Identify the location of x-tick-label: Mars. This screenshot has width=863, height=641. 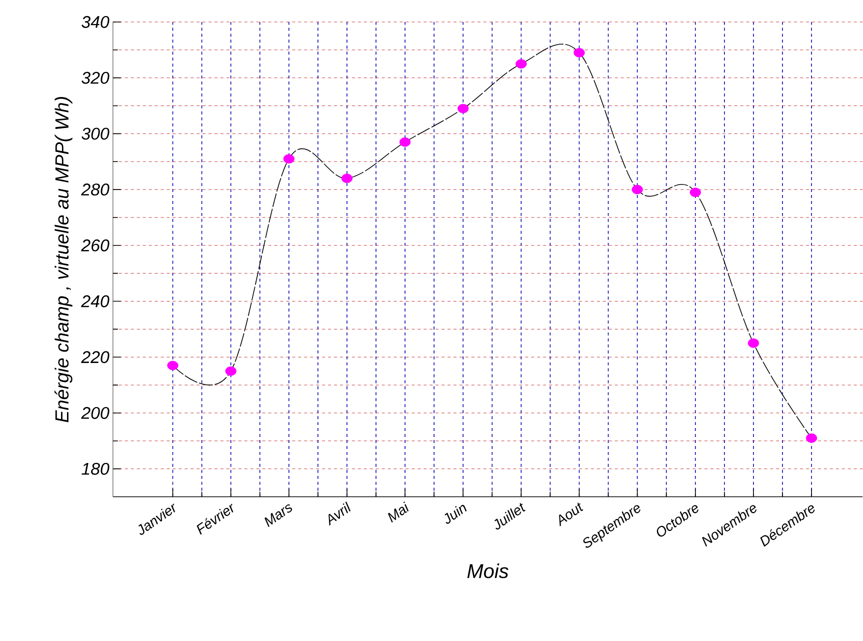
(278, 516).